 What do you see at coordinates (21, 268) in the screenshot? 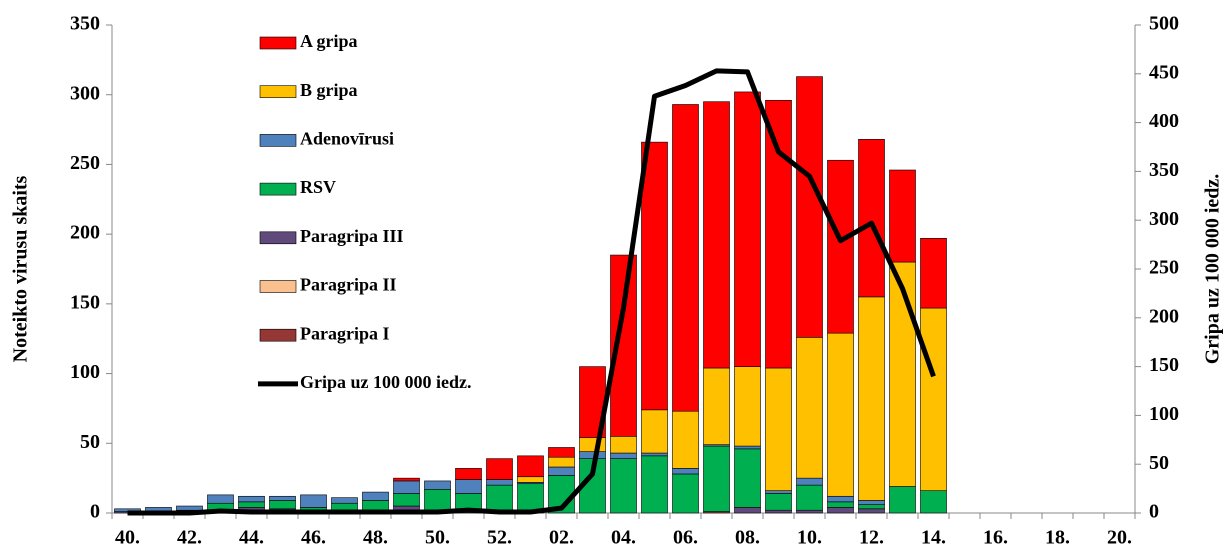
I see `y-axis-title: Noteikto virusu skaits` at bounding box center [21, 268].